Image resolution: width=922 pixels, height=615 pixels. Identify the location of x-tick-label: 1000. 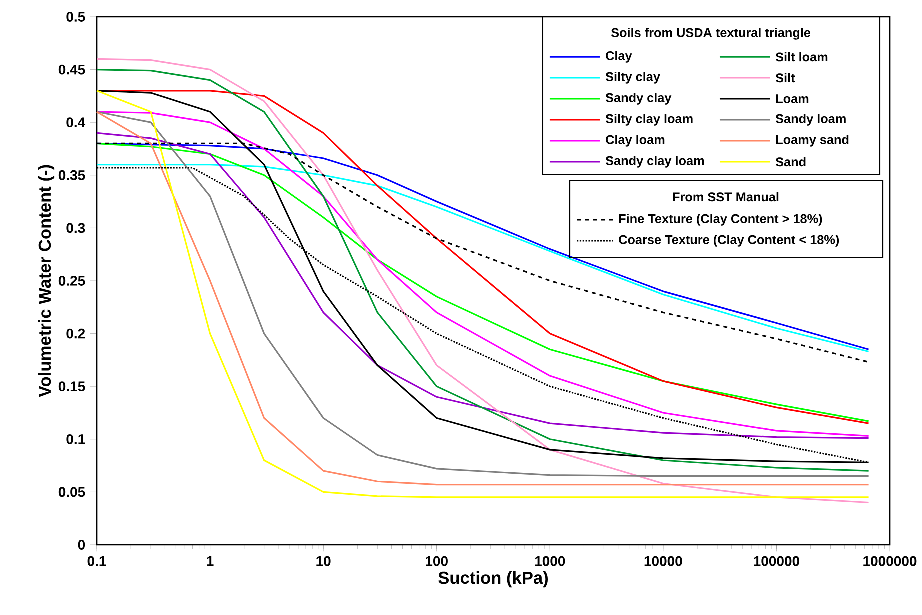
(550, 561).